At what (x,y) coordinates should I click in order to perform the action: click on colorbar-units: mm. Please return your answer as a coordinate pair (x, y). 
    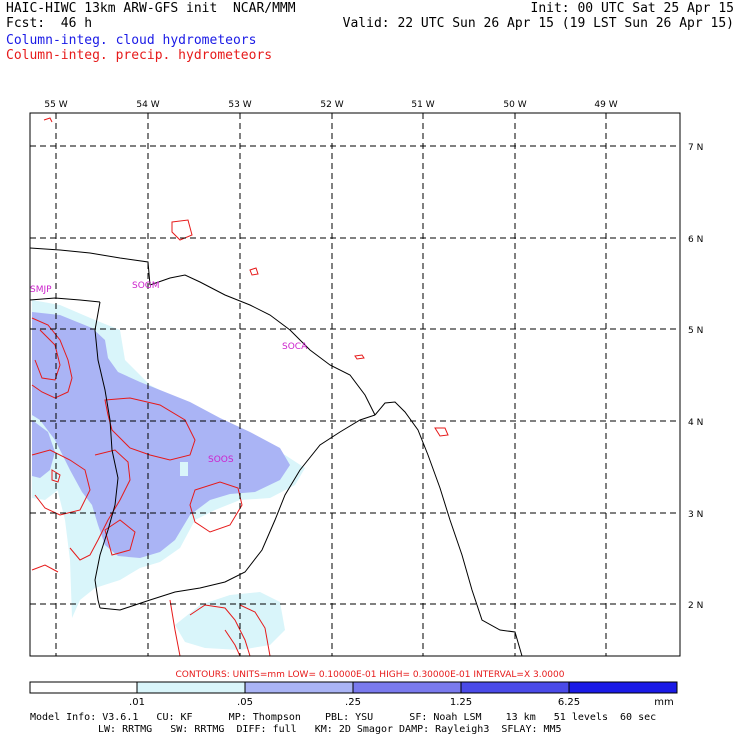
    Looking at the image, I should click on (663, 702).